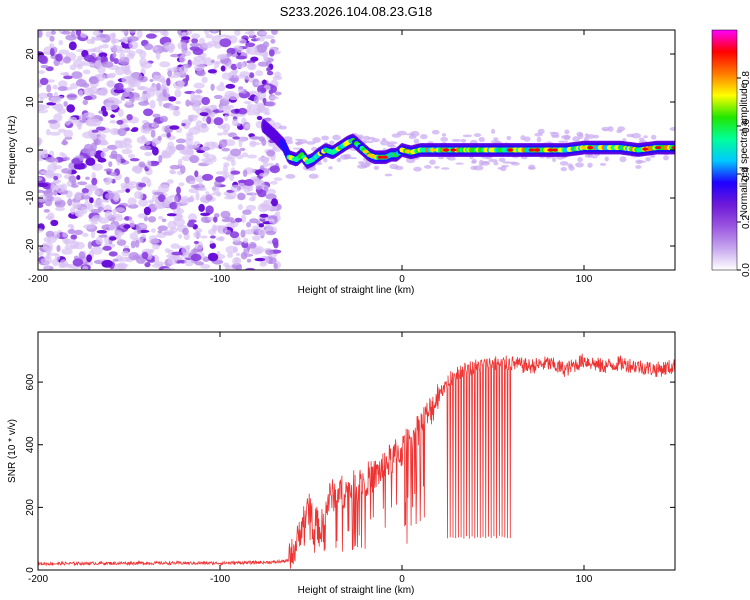  Describe the element at coordinates (745, 270) in the screenshot. I see `colorbar-tick-label: 0.0` at that location.